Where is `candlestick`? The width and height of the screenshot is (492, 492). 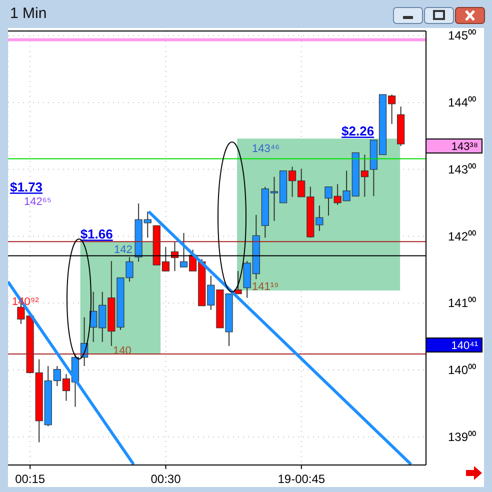 candlestick is located at coordinates (238, 282).